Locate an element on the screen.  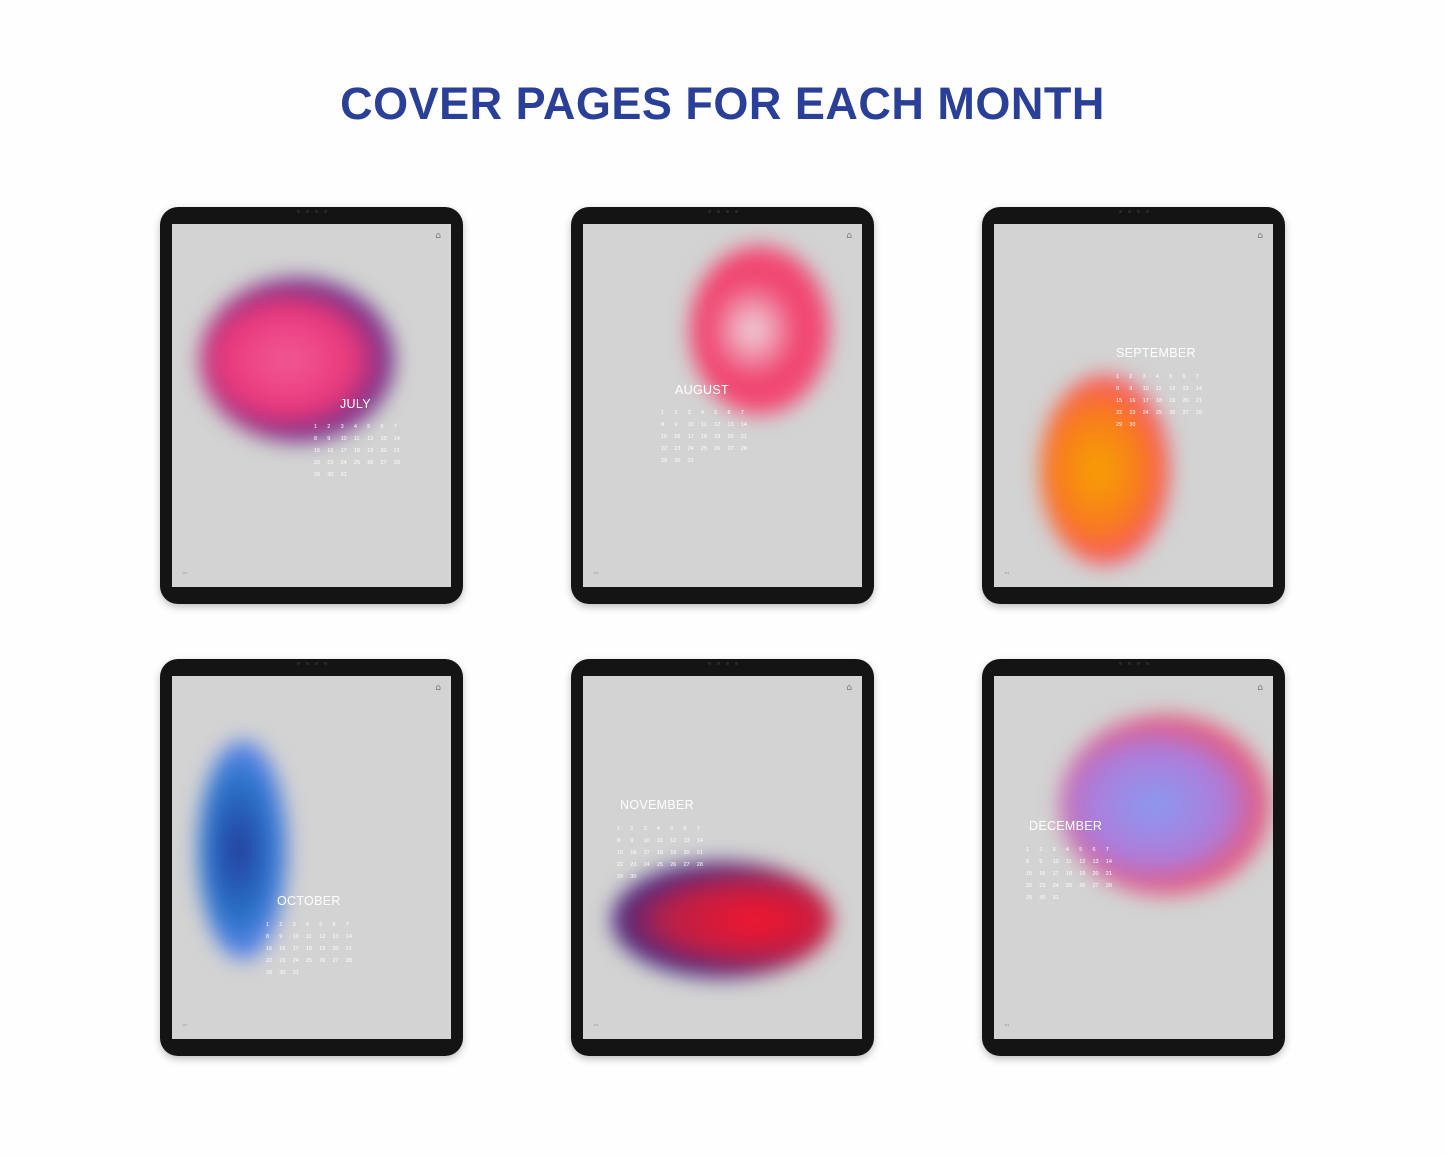
calendar-day: 22 is located at coordinates (317, 463).